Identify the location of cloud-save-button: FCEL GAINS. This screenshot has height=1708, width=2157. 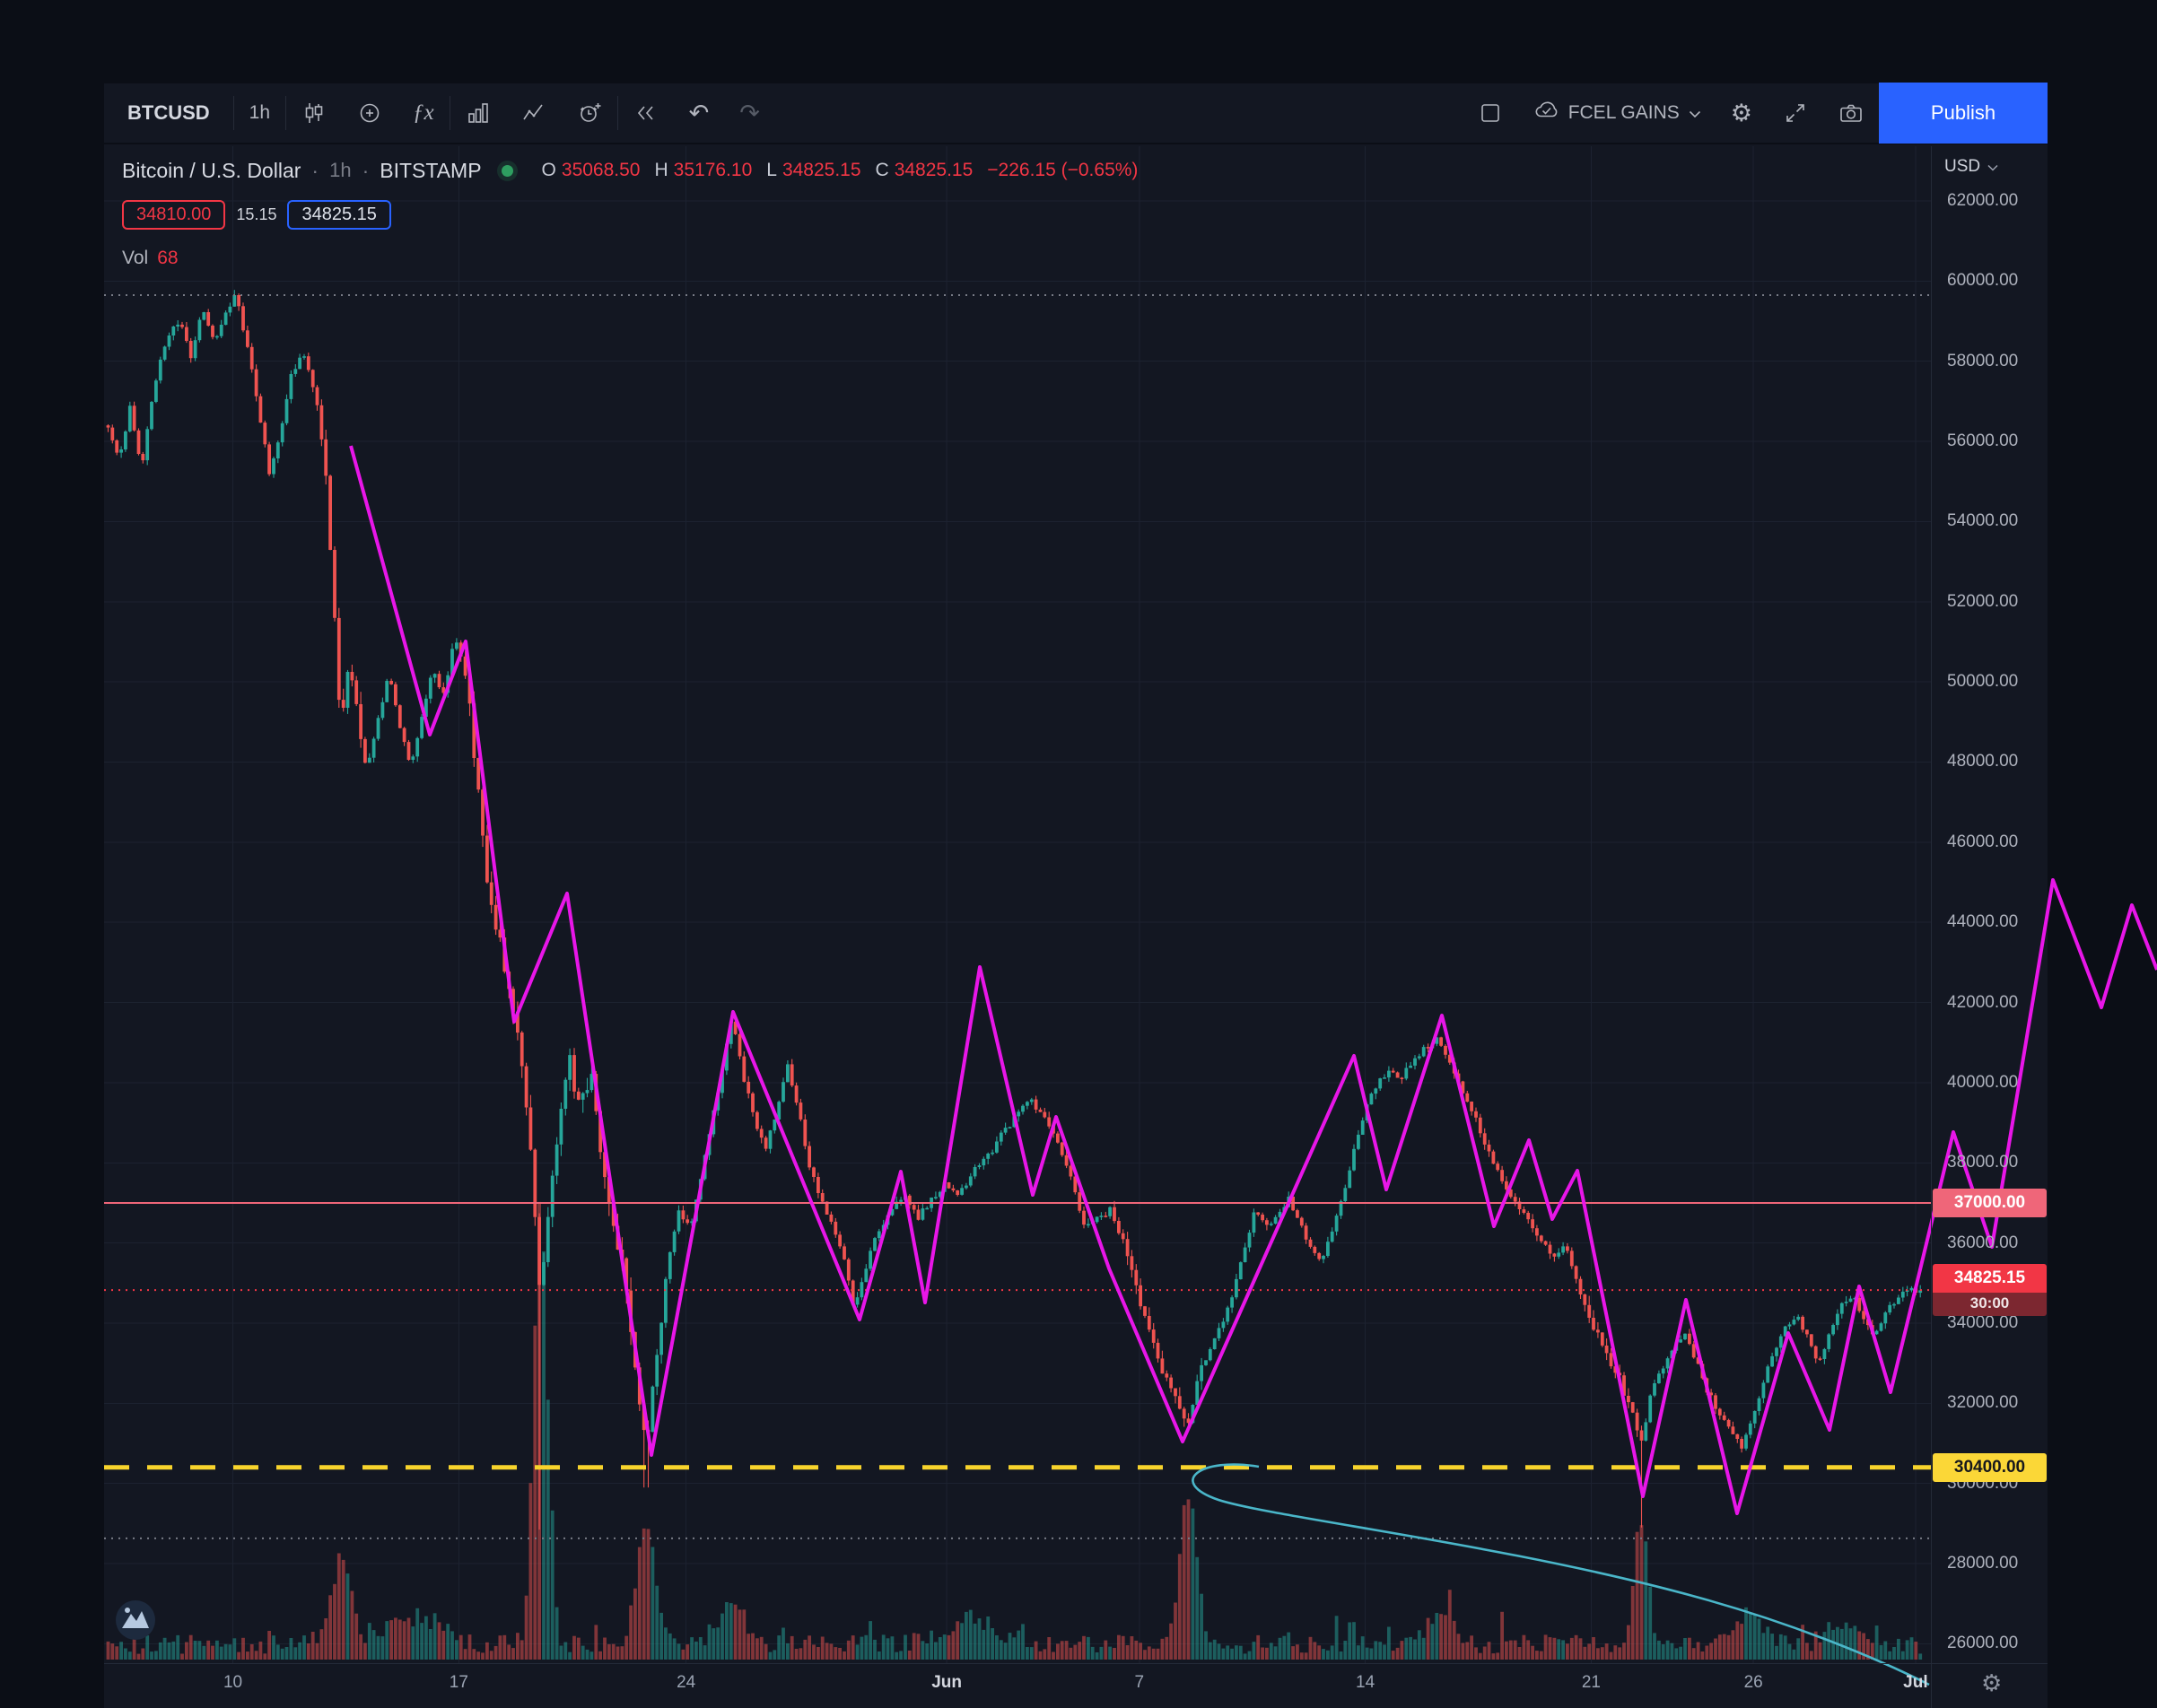
(1617, 113).